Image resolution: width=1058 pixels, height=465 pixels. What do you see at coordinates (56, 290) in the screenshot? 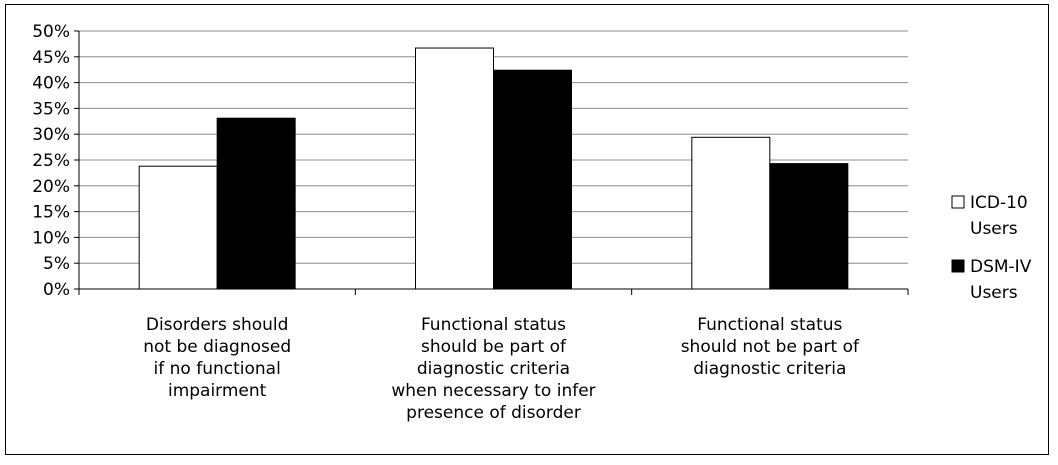
I see `y-tick-label: 0%` at bounding box center [56, 290].